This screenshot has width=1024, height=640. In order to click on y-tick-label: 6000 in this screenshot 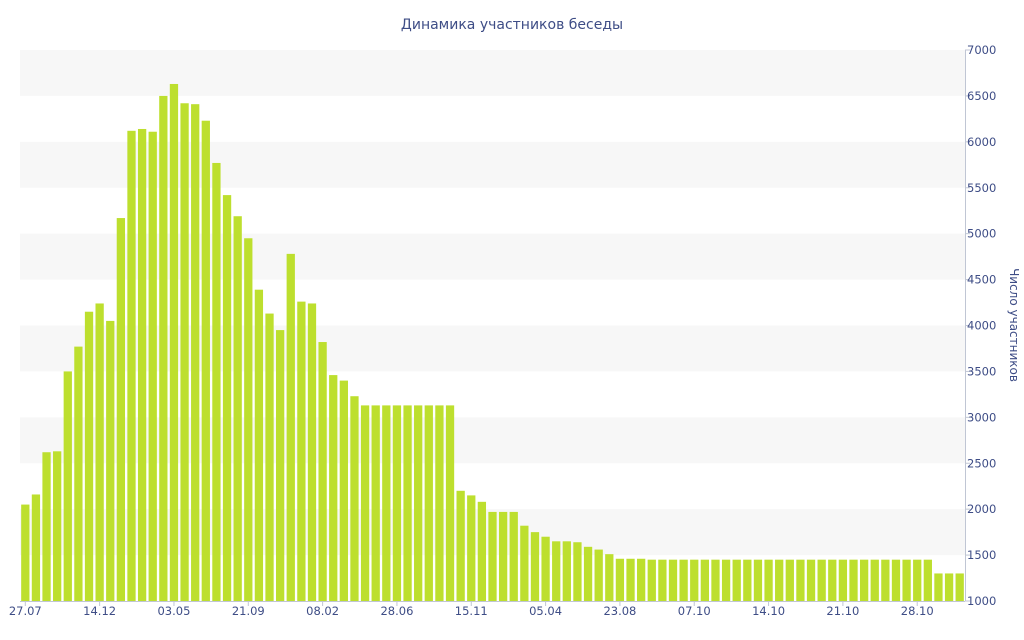, I will do `click(981, 142)`.